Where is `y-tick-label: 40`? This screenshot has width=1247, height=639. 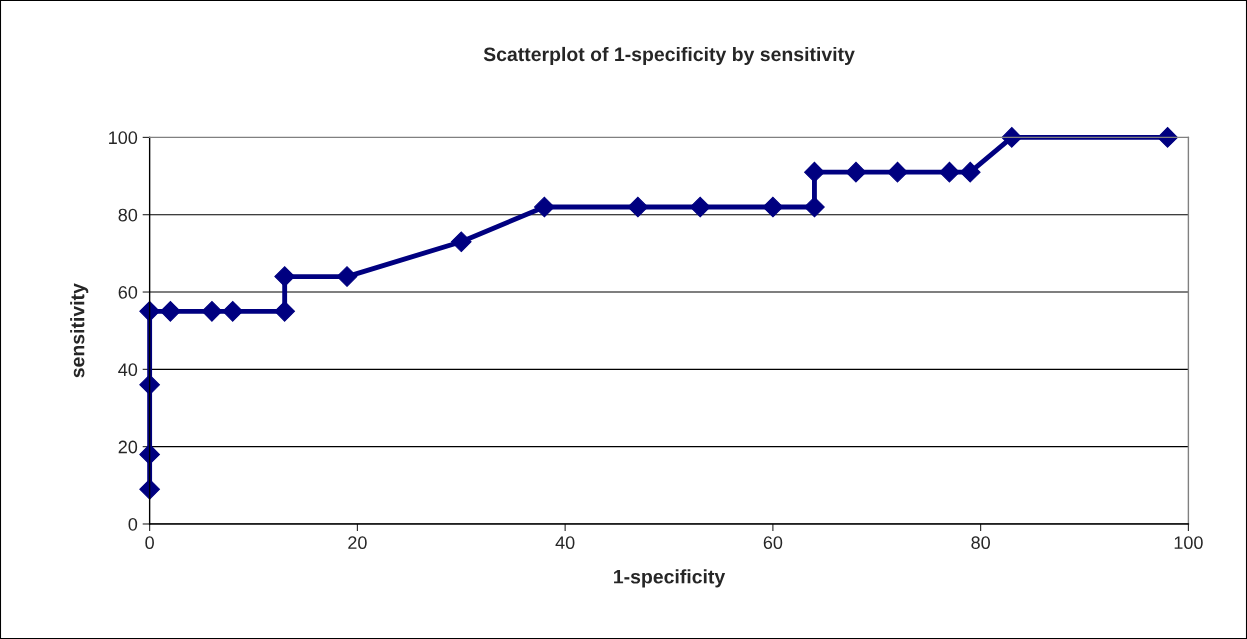
y-tick-label: 40 is located at coordinates (128, 370).